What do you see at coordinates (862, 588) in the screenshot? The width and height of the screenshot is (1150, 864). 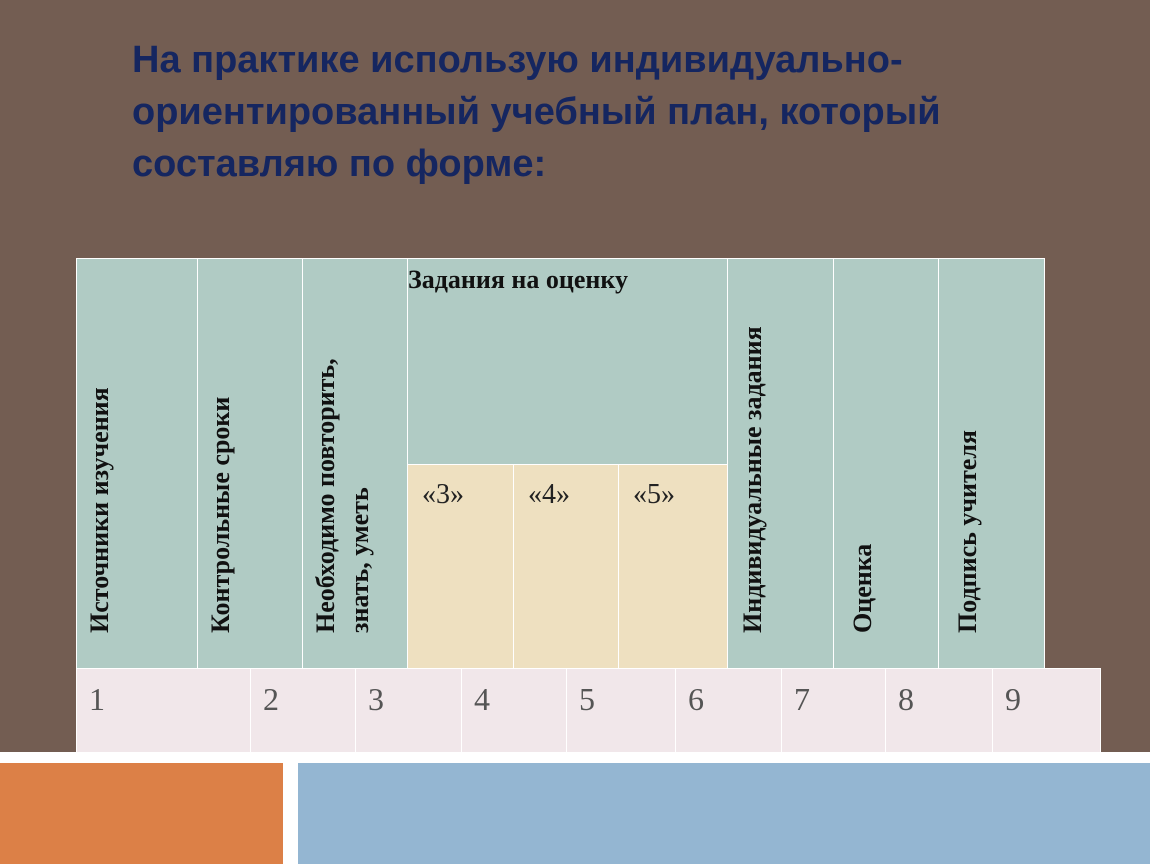 I see `header-grade-label: Оценка` at bounding box center [862, 588].